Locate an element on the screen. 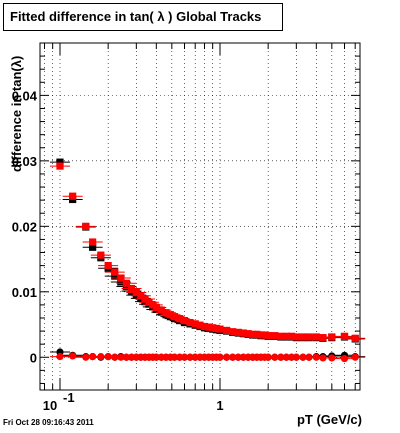 The image size is (400, 433). y-tick-label: 0.01 is located at coordinates (24, 292).